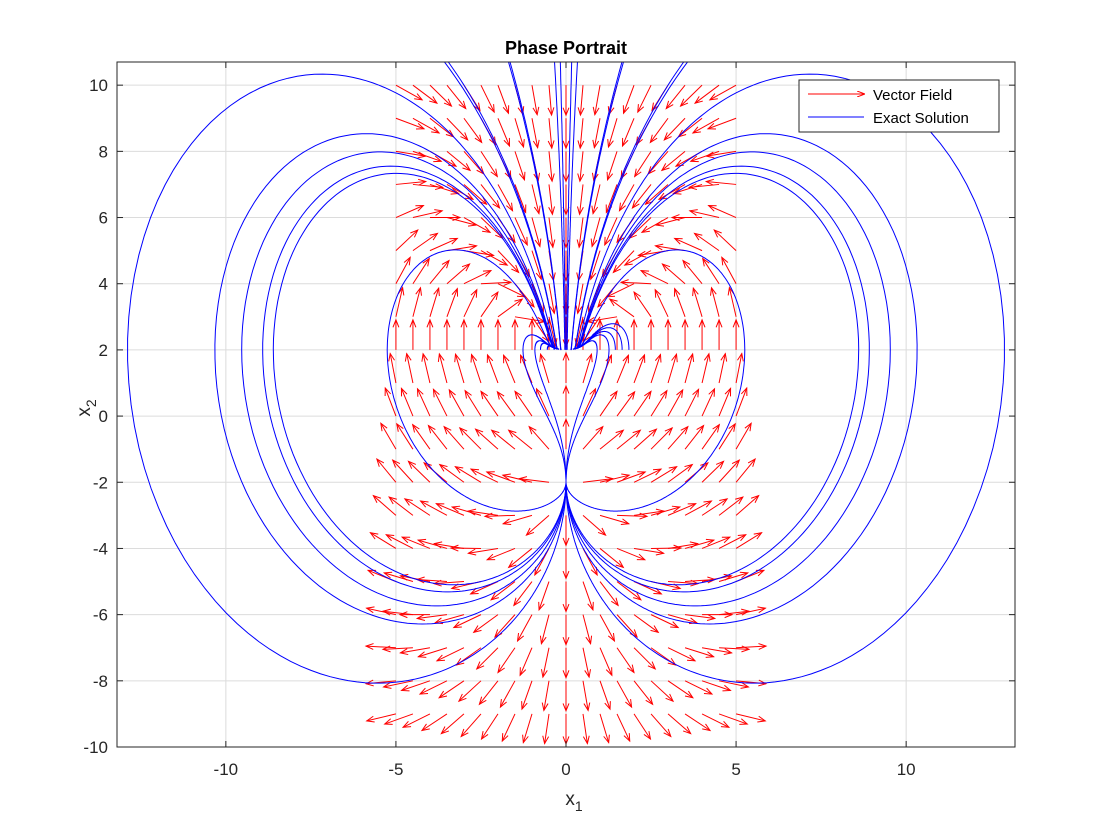 The width and height of the screenshot is (1120, 840). I want to click on y-axis-label-base: x, so click(84, 412).